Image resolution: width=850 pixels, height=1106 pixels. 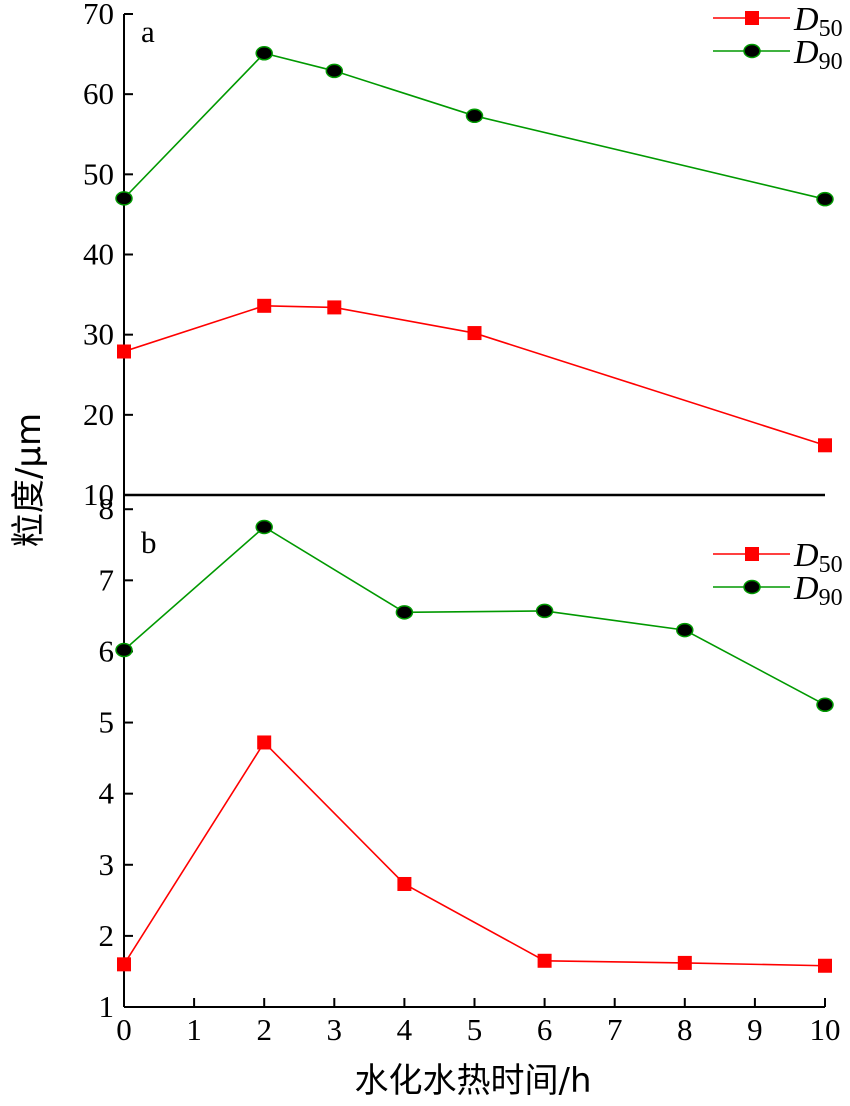 I want to click on panel-label: b, so click(x=149, y=542).